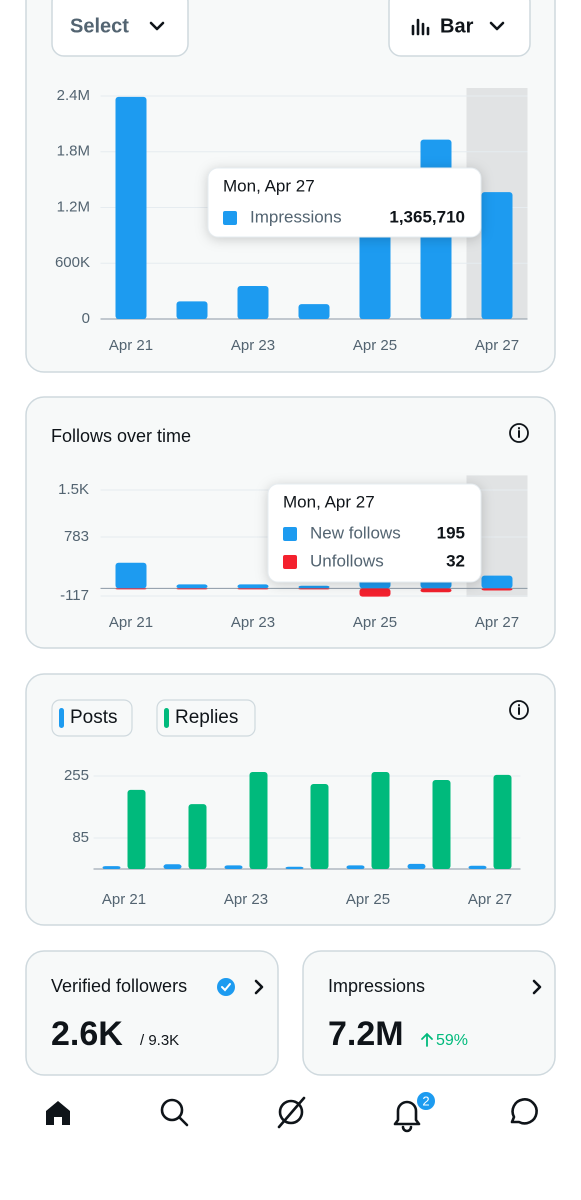 Image resolution: width=581 pixels, height=1200 pixels. Describe the element at coordinates (376, 986) in the screenshot. I see `card-label: Impressions` at that location.